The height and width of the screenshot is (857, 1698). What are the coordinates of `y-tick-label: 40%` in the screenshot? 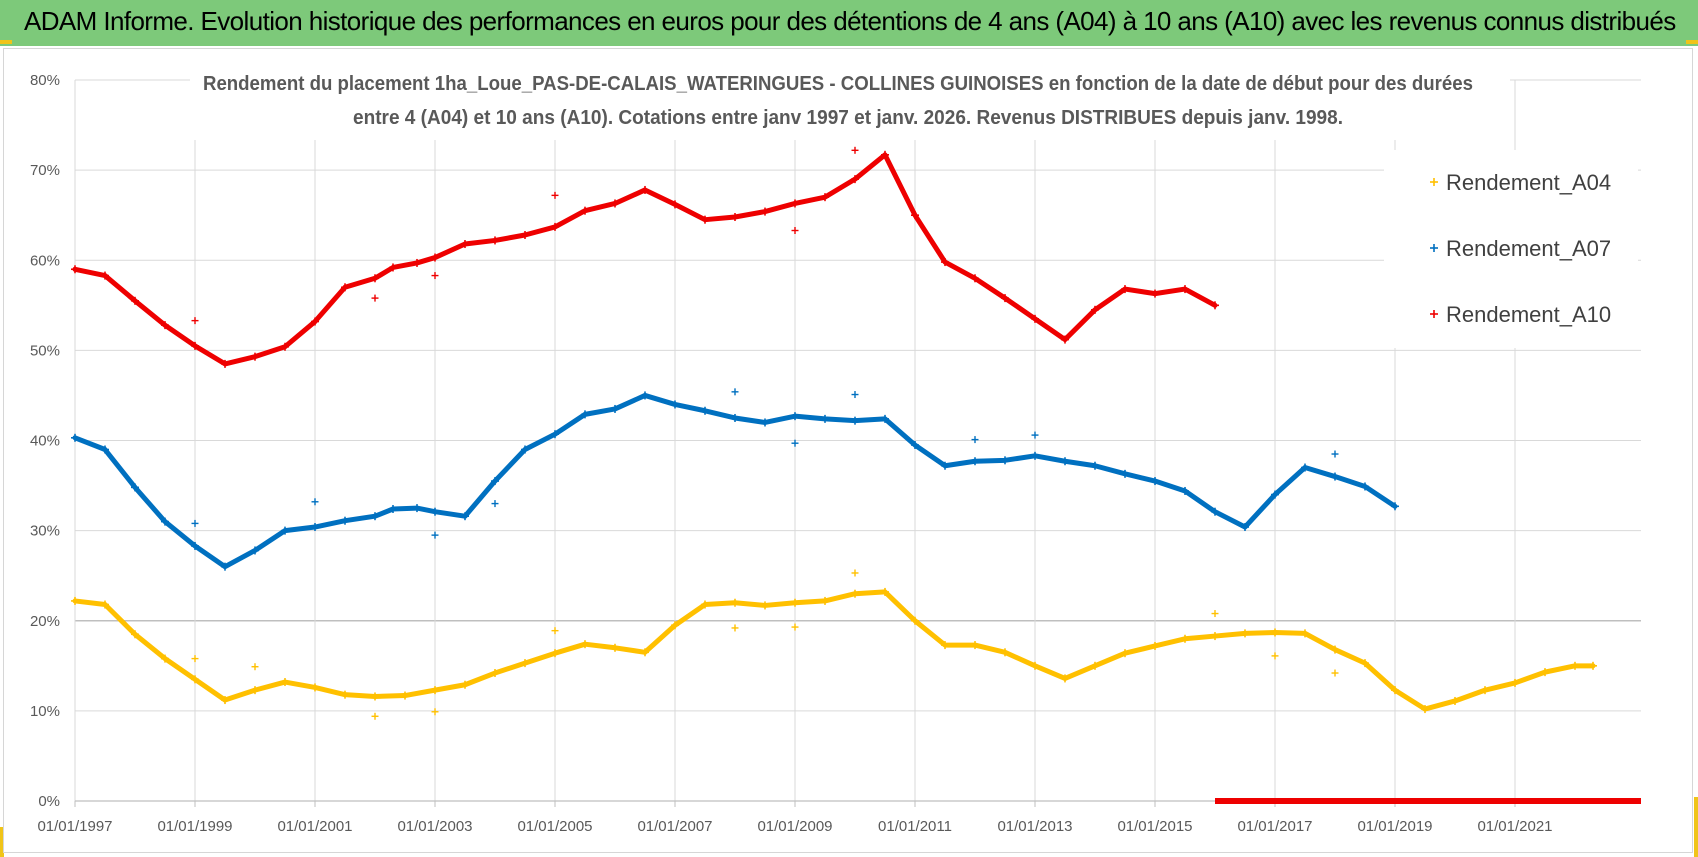 It's located at (45, 441).